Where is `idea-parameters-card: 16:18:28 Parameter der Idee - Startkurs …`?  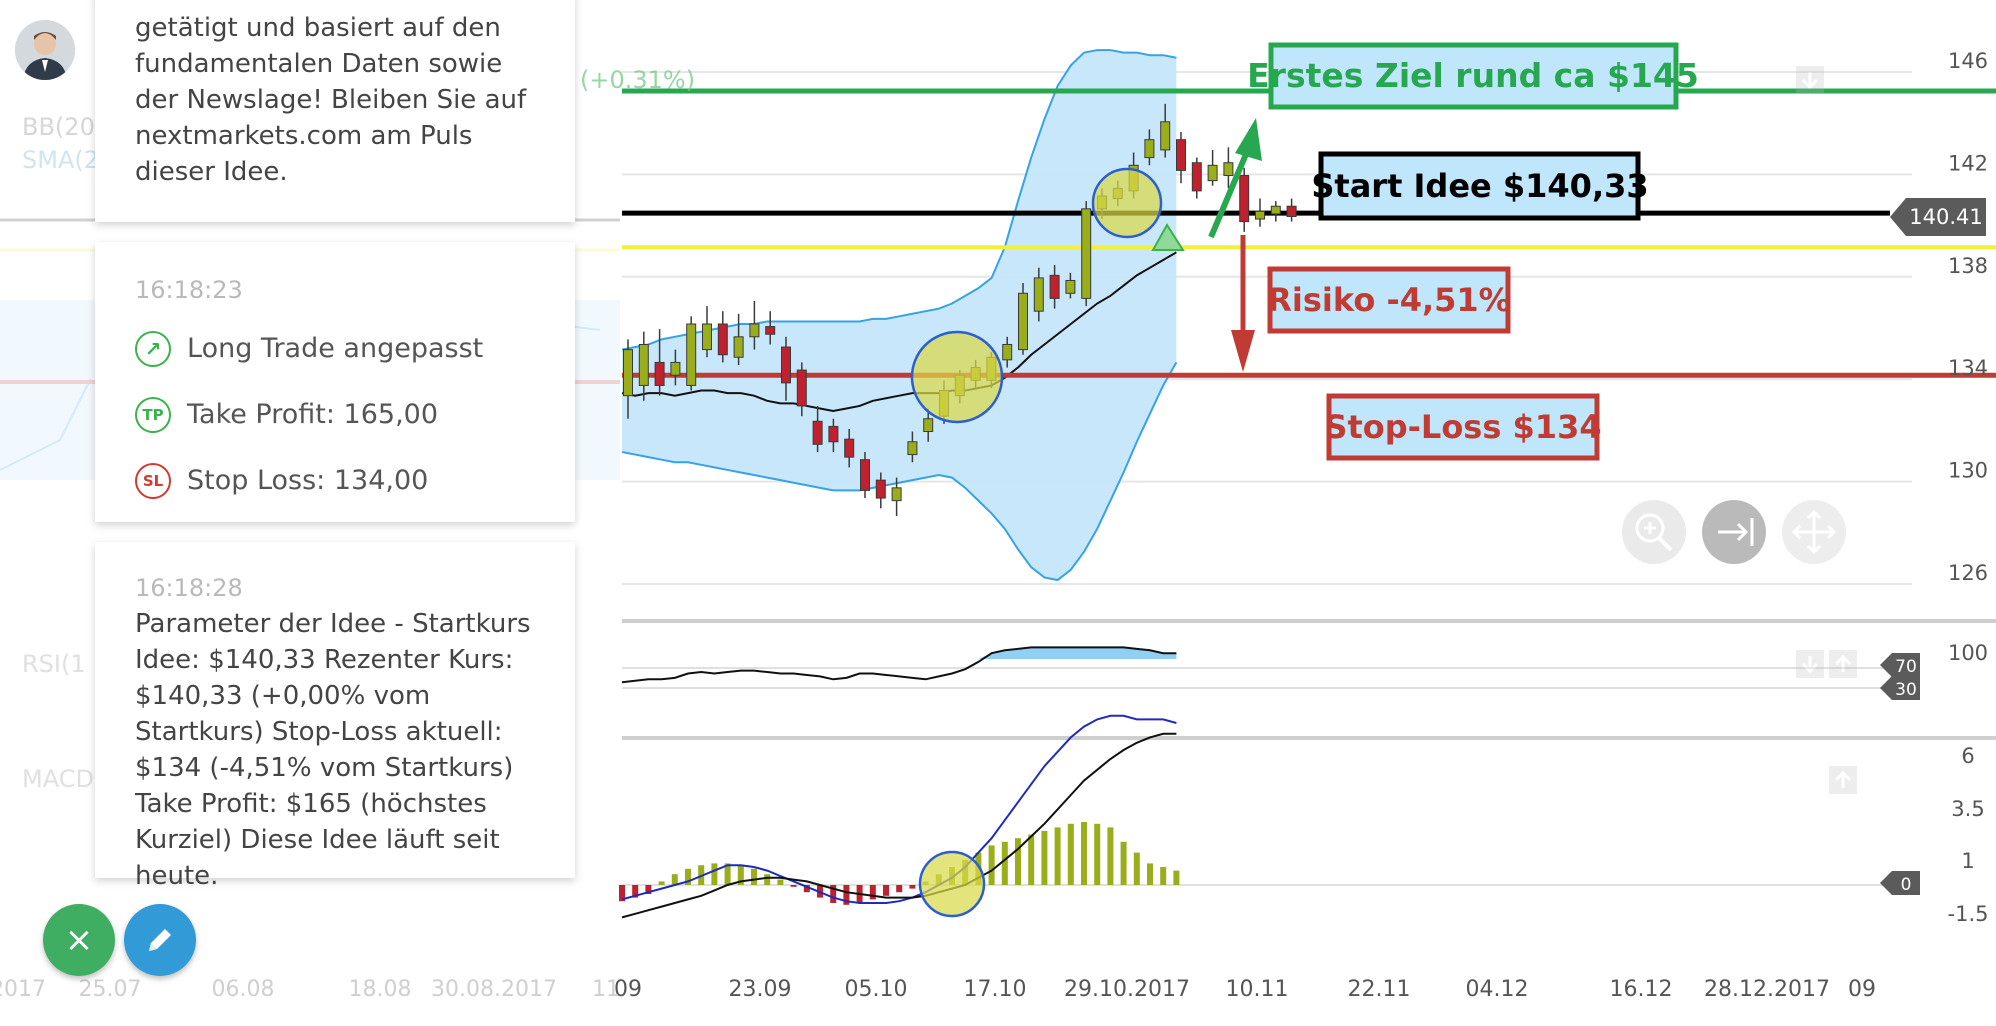
idea-parameters-card: 16:18:28 Parameter der Idee - Startkurs … is located at coordinates (335, 716).